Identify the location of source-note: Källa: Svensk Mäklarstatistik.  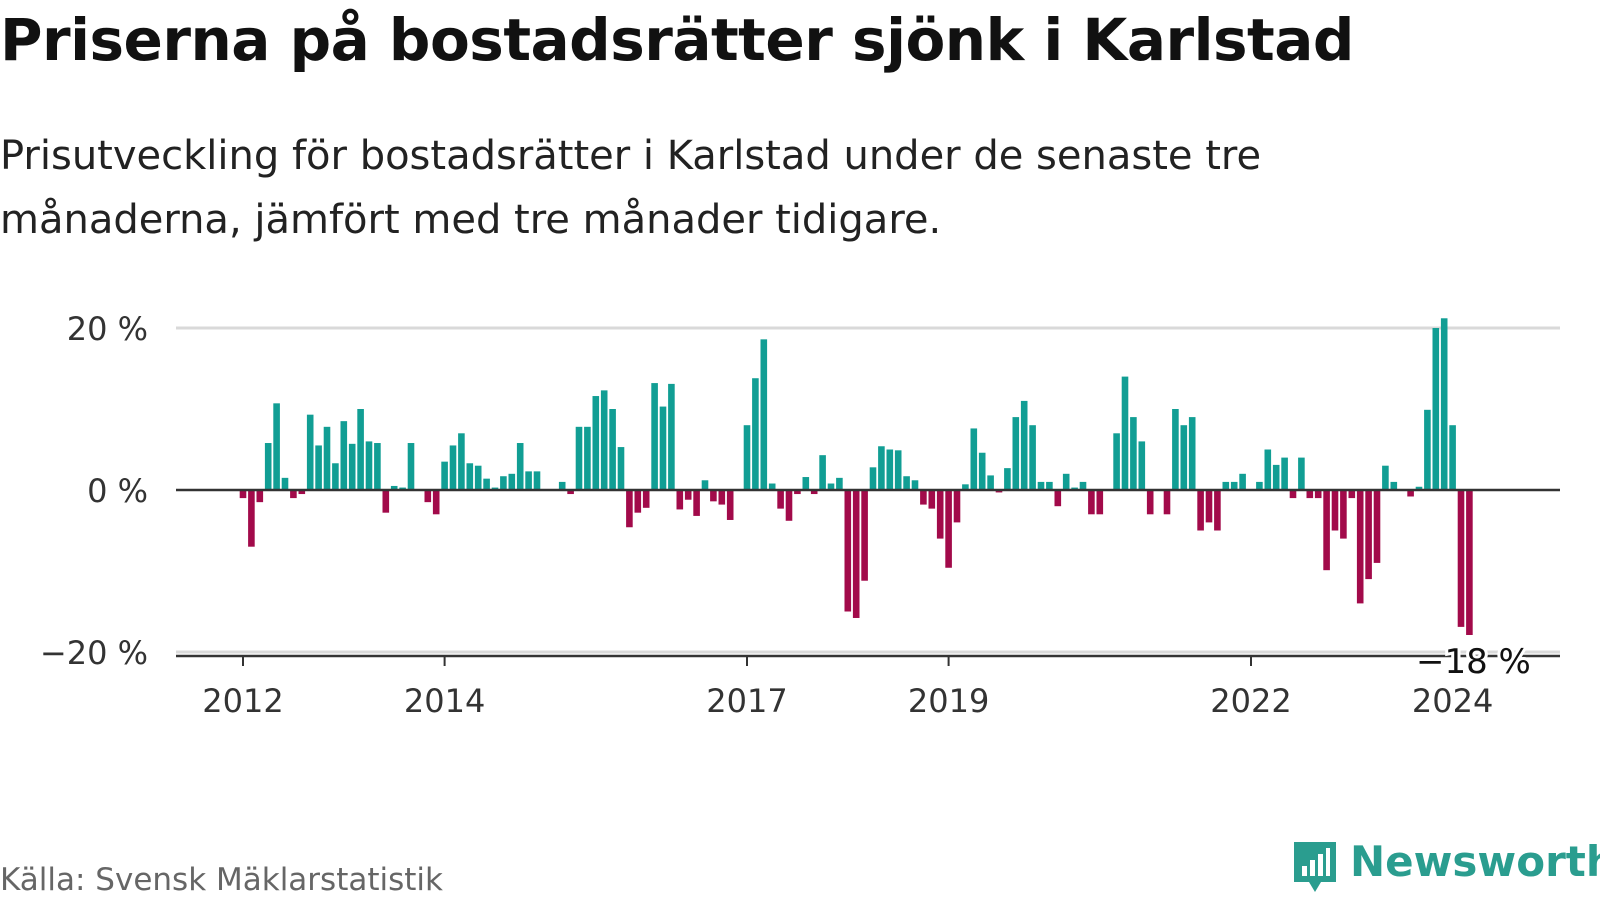
(221, 880).